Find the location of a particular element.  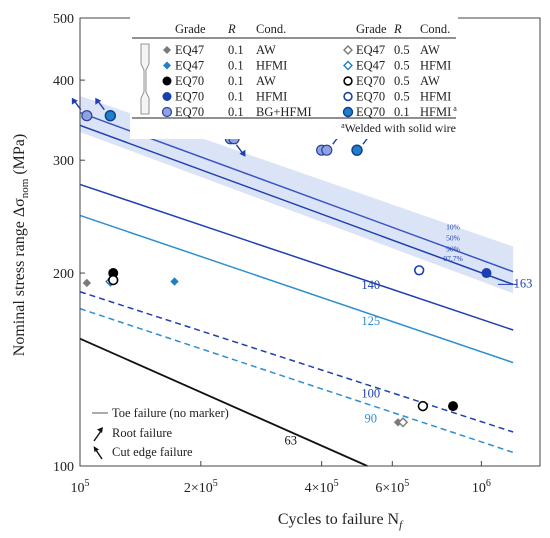

design-line-label: 63 is located at coordinates (290, 441).